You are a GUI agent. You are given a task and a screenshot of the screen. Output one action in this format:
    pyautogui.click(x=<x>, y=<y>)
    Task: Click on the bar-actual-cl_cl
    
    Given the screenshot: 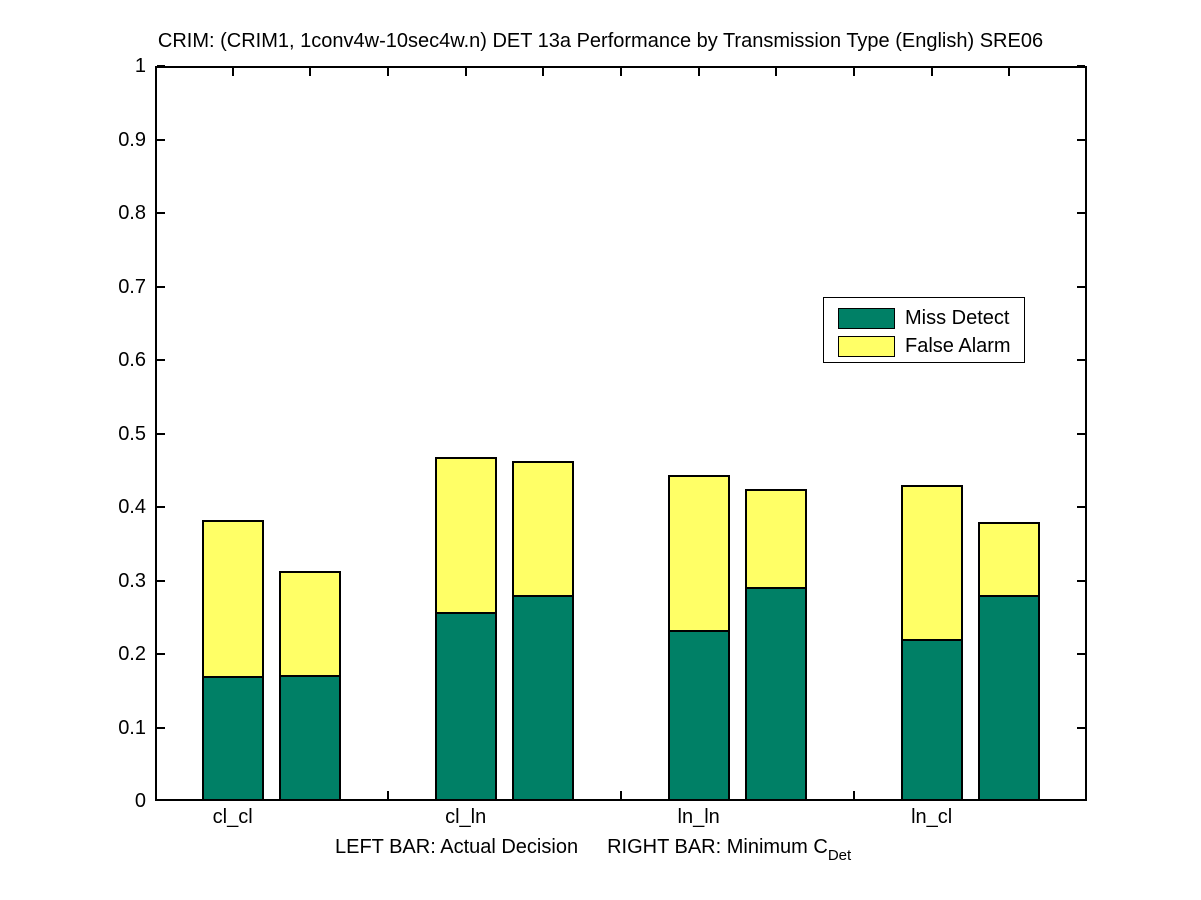 What is the action you would take?
    pyautogui.click(x=232, y=660)
    